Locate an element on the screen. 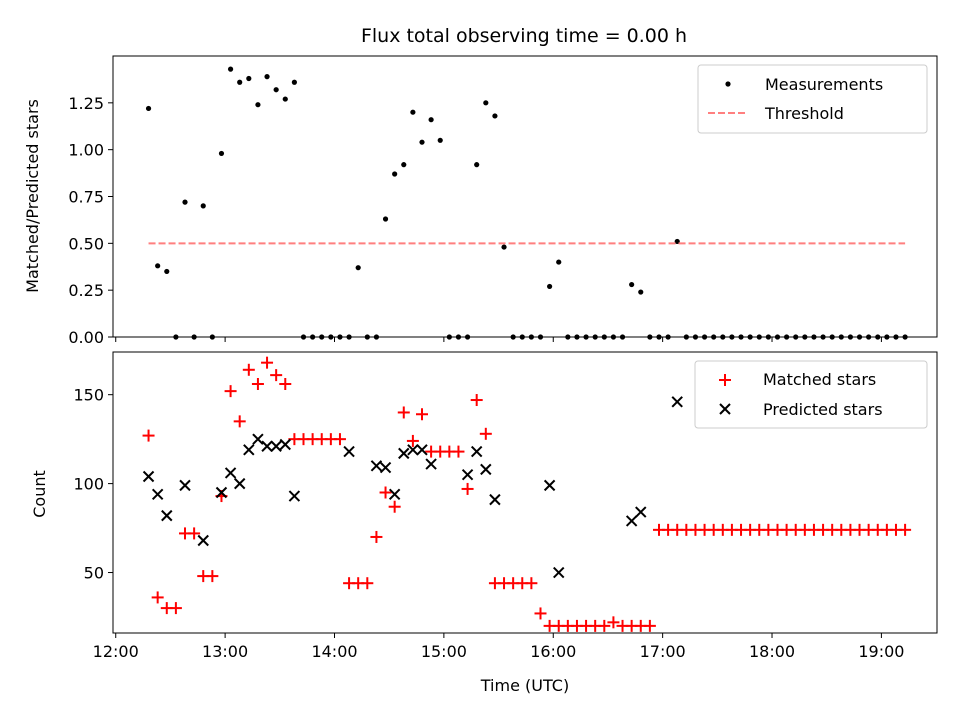 This screenshot has height=720, width=960. y-tick-label: 0.50 is located at coordinates (86, 243).